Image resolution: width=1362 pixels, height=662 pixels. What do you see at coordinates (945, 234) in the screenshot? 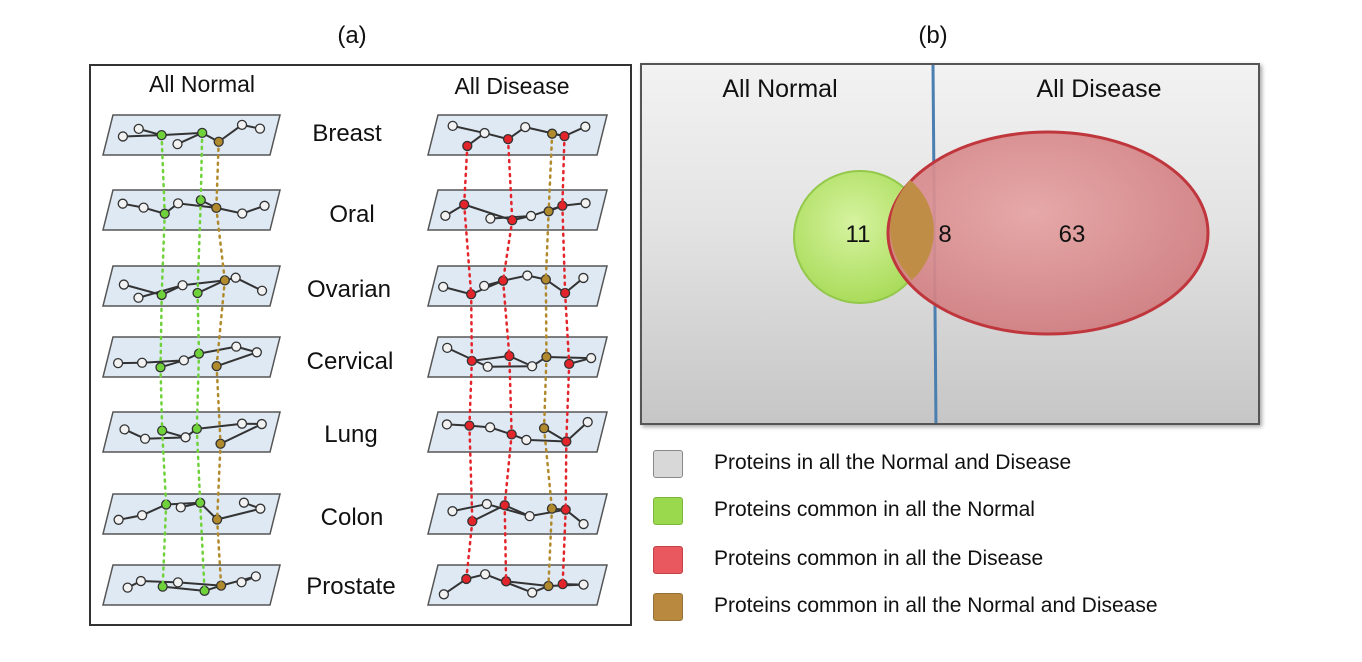
I see `venn-shared-count: 8` at bounding box center [945, 234].